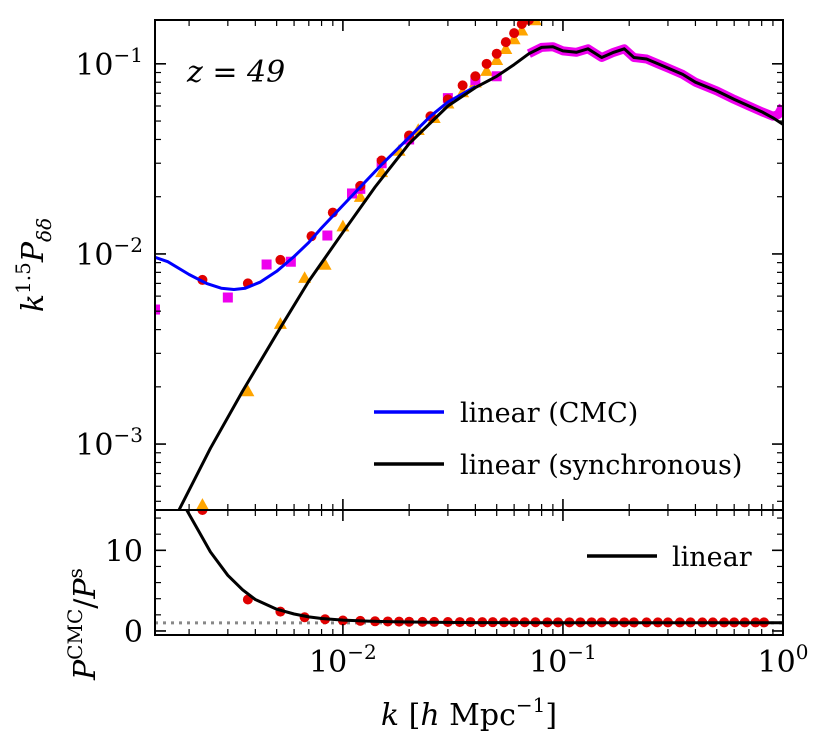  I want to click on bottom-plot-area, so click(469, 569).